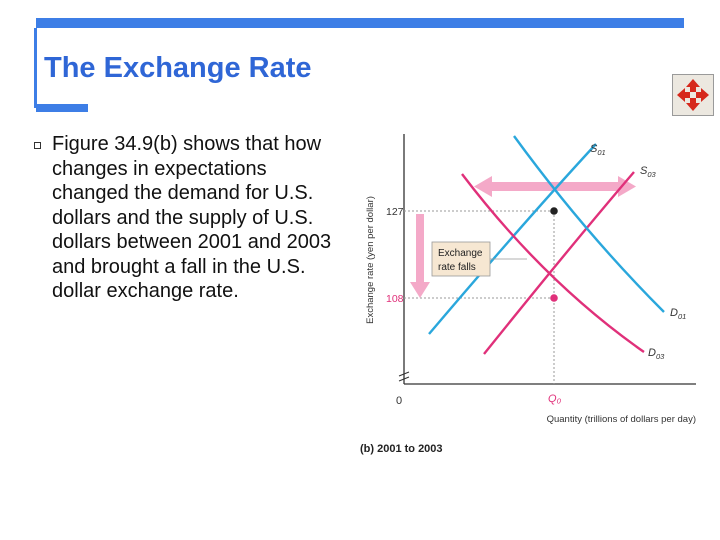 The width and height of the screenshot is (720, 540). What do you see at coordinates (420, 290) in the screenshot?
I see `rate-fall-arrow-head` at bounding box center [420, 290].